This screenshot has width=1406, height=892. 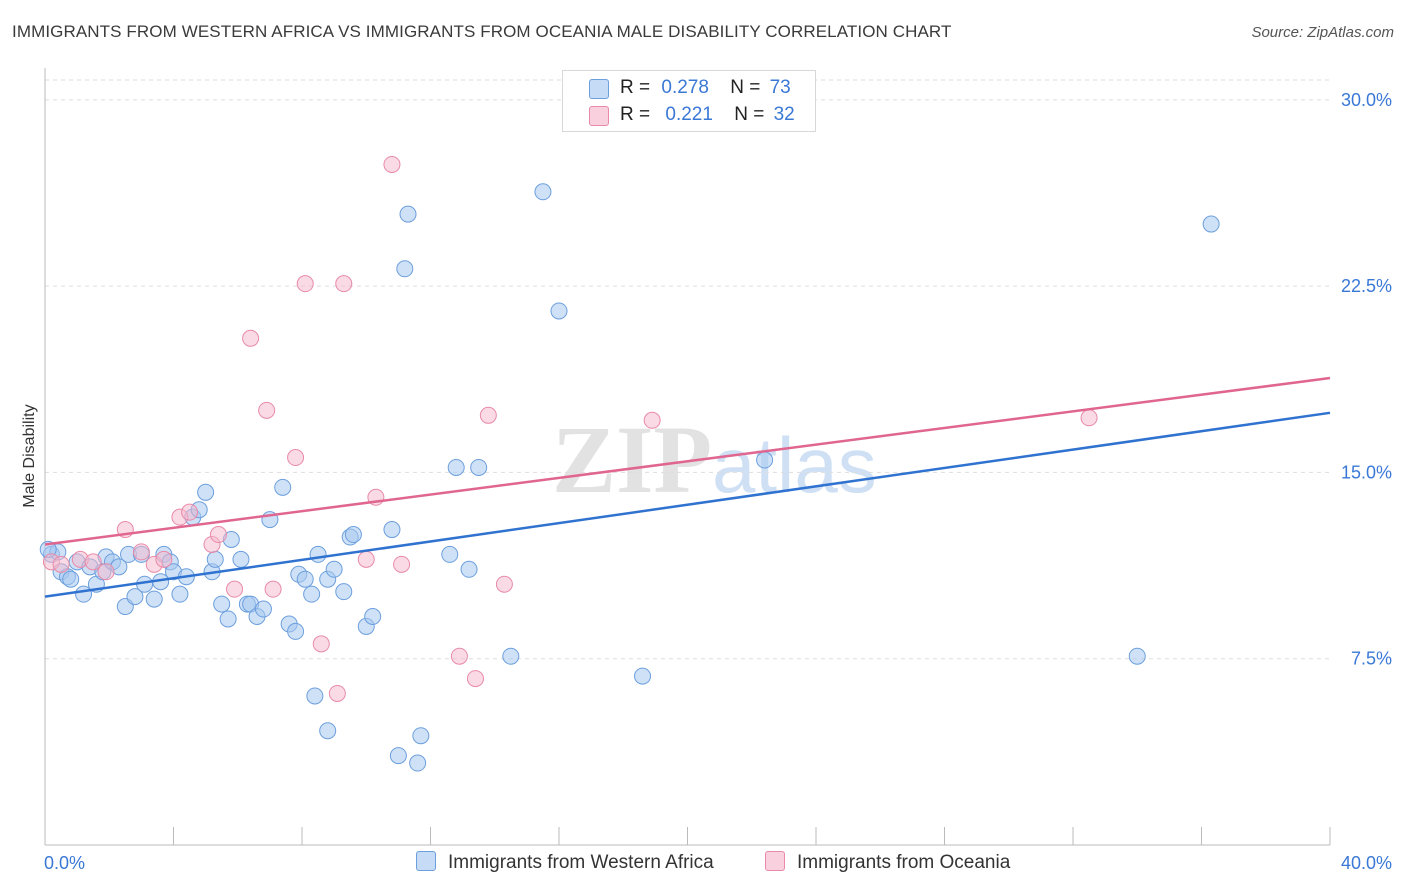 What do you see at coordinates (689, 101) in the screenshot?
I see `correlation-legend: R = 0.278 N = 73 R = 0.221 N = 32` at bounding box center [689, 101].